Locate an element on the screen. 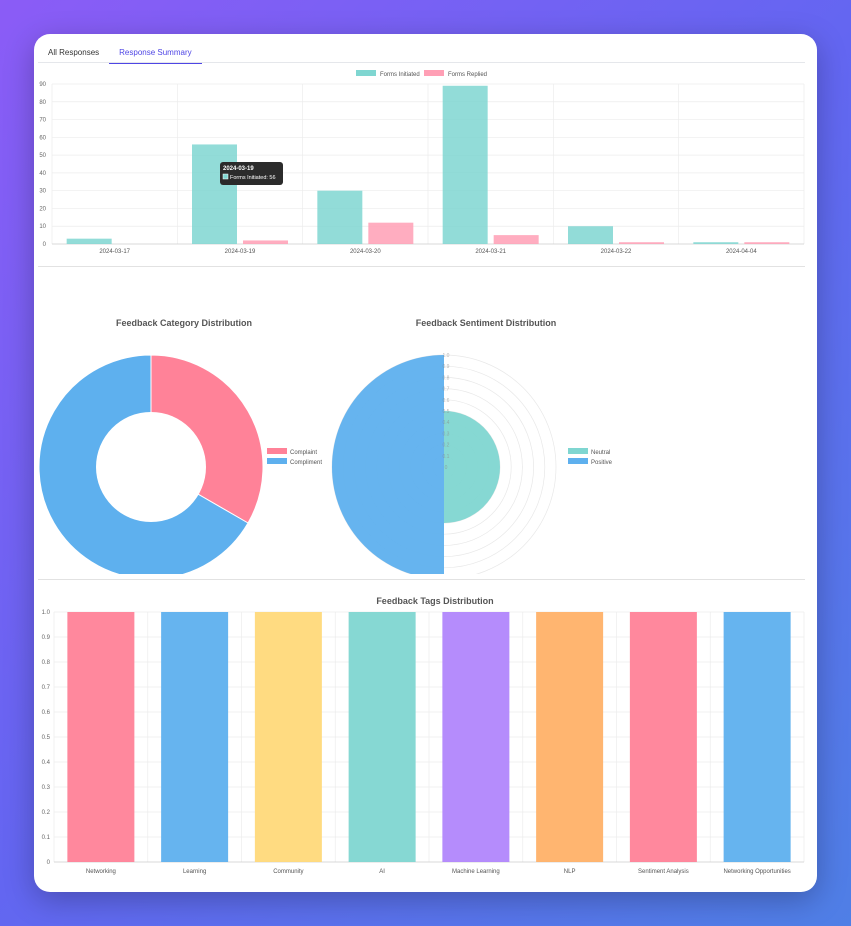 The image size is (851, 926). legend-label: Neutral is located at coordinates (600, 453).